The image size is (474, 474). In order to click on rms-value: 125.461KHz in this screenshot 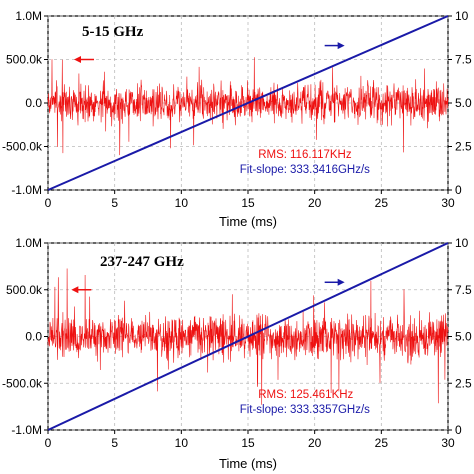, I will do `click(322, 395)`.